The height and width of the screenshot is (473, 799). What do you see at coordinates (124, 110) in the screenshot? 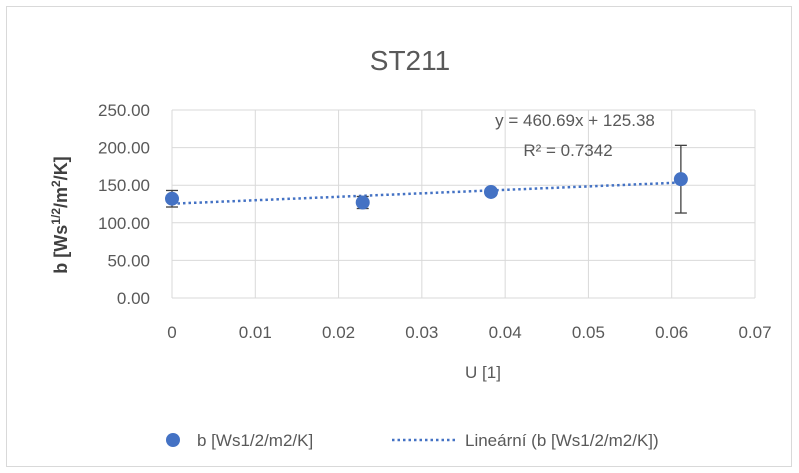
I see `y-tick-label: 250.00` at bounding box center [124, 110].